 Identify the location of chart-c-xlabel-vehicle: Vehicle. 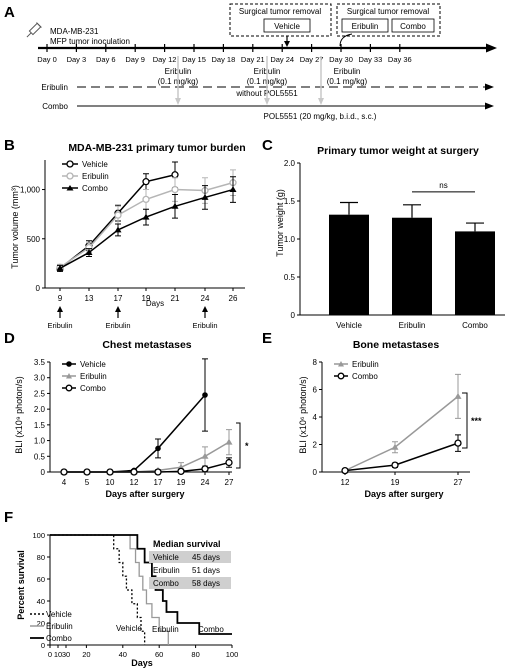
(349, 325).